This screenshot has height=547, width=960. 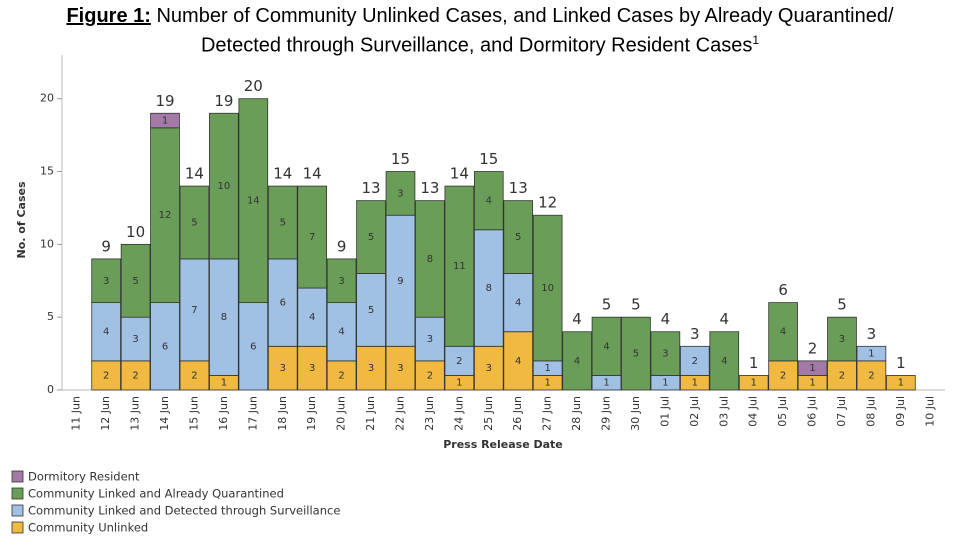 What do you see at coordinates (252, 413) in the screenshot?
I see `x-tick-label: 17 Jun` at bounding box center [252, 413].